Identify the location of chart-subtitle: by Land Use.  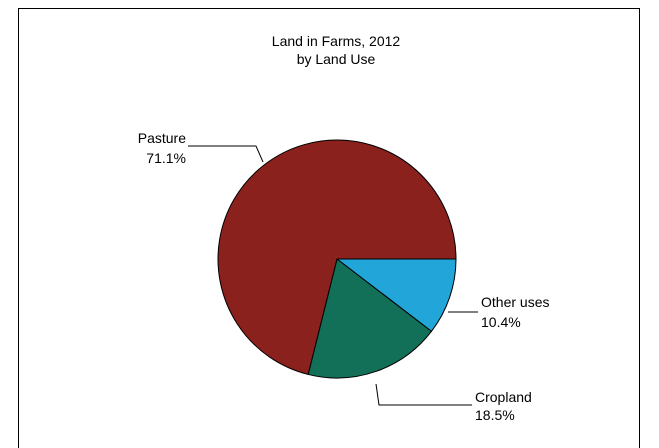
(336, 59).